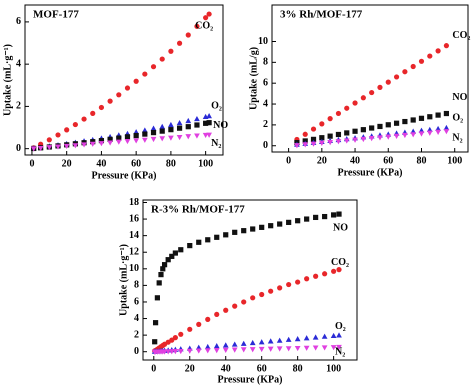 This screenshot has width=474, height=385. Describe the element at coordinates (56, 15) in the screenshot. I see `chart-title: MOF-177` at that location.